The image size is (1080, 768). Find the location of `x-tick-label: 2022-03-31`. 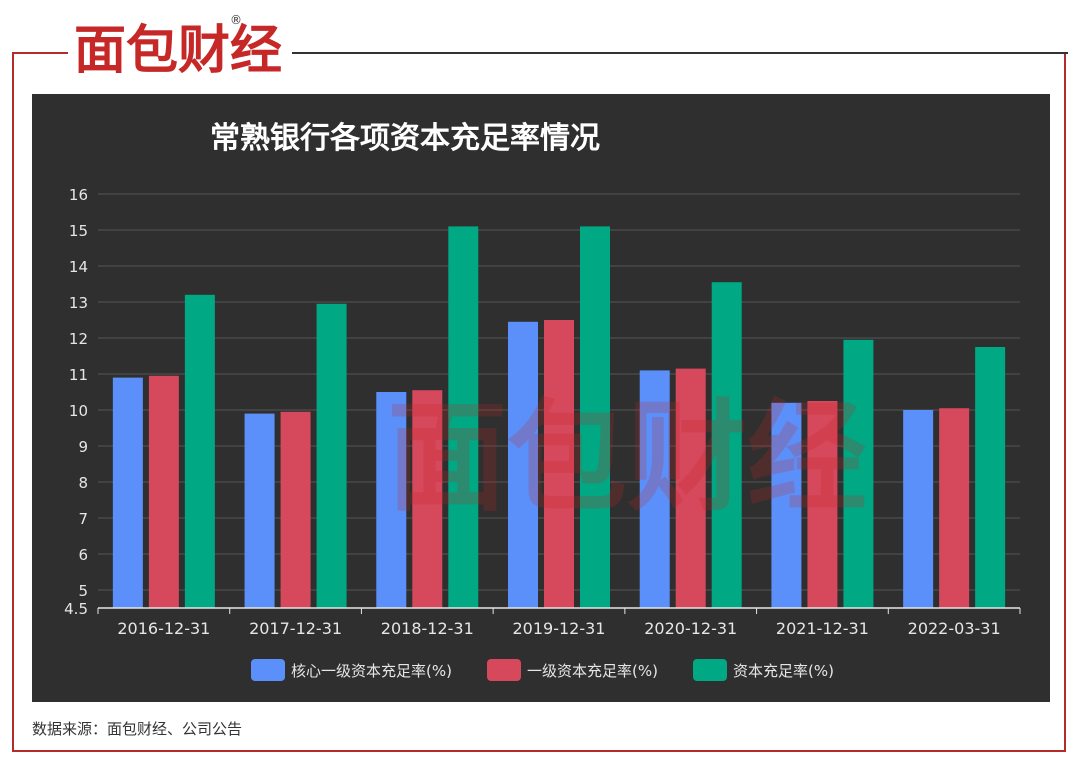

x-tick-label: 2022-03-31 is located at coordinates (954, 628).